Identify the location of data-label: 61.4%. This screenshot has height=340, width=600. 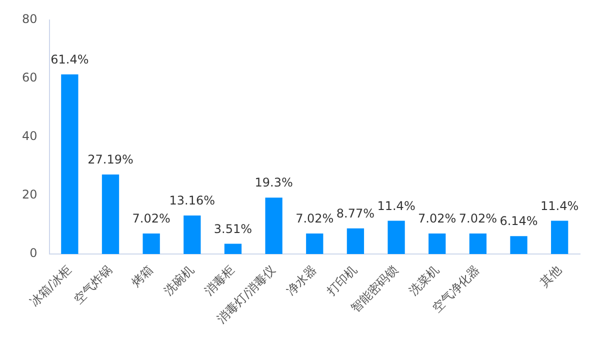
(69, 59).